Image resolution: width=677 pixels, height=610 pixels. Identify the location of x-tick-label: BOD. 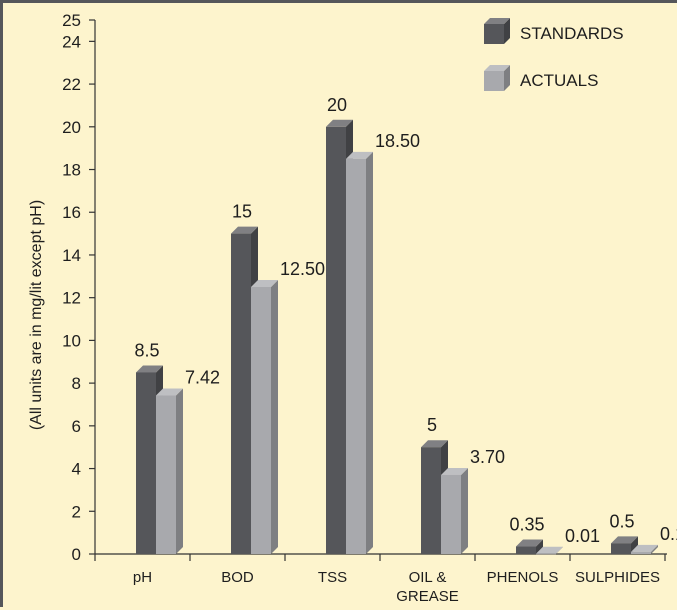
(237, 577).